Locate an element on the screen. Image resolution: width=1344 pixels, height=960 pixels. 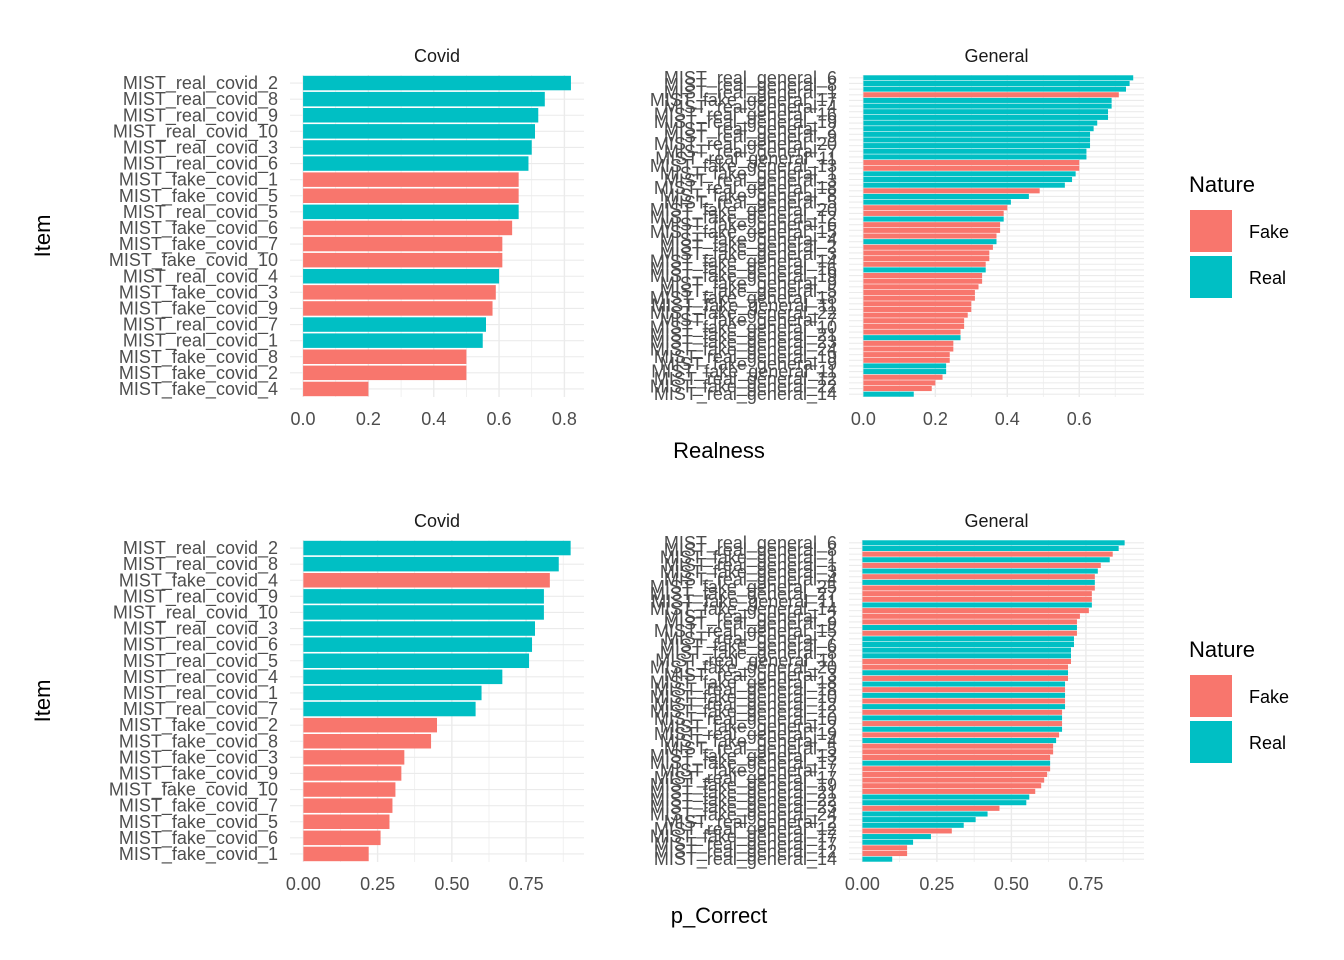
y-tick-label: MIST_real_general_9 is located at coordinates (750, 624).